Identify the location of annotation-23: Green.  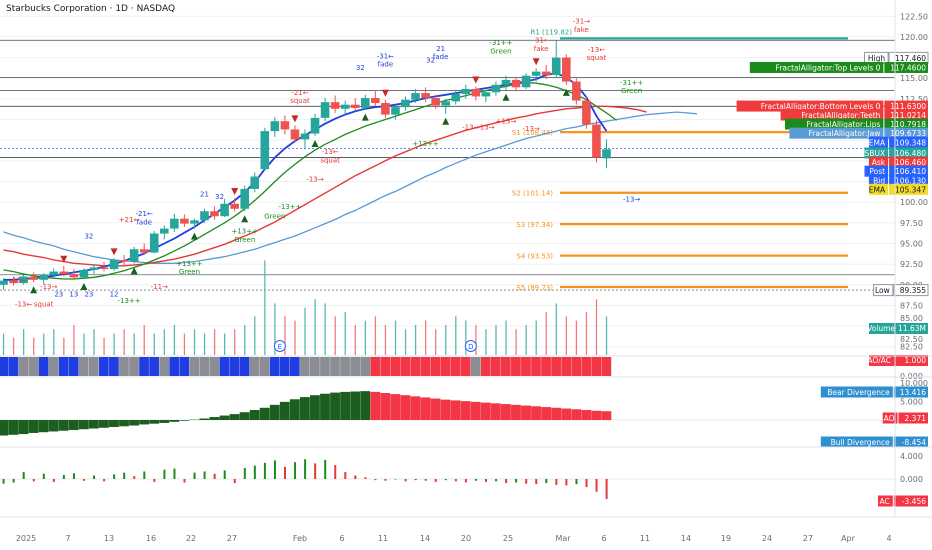
(274, 217).